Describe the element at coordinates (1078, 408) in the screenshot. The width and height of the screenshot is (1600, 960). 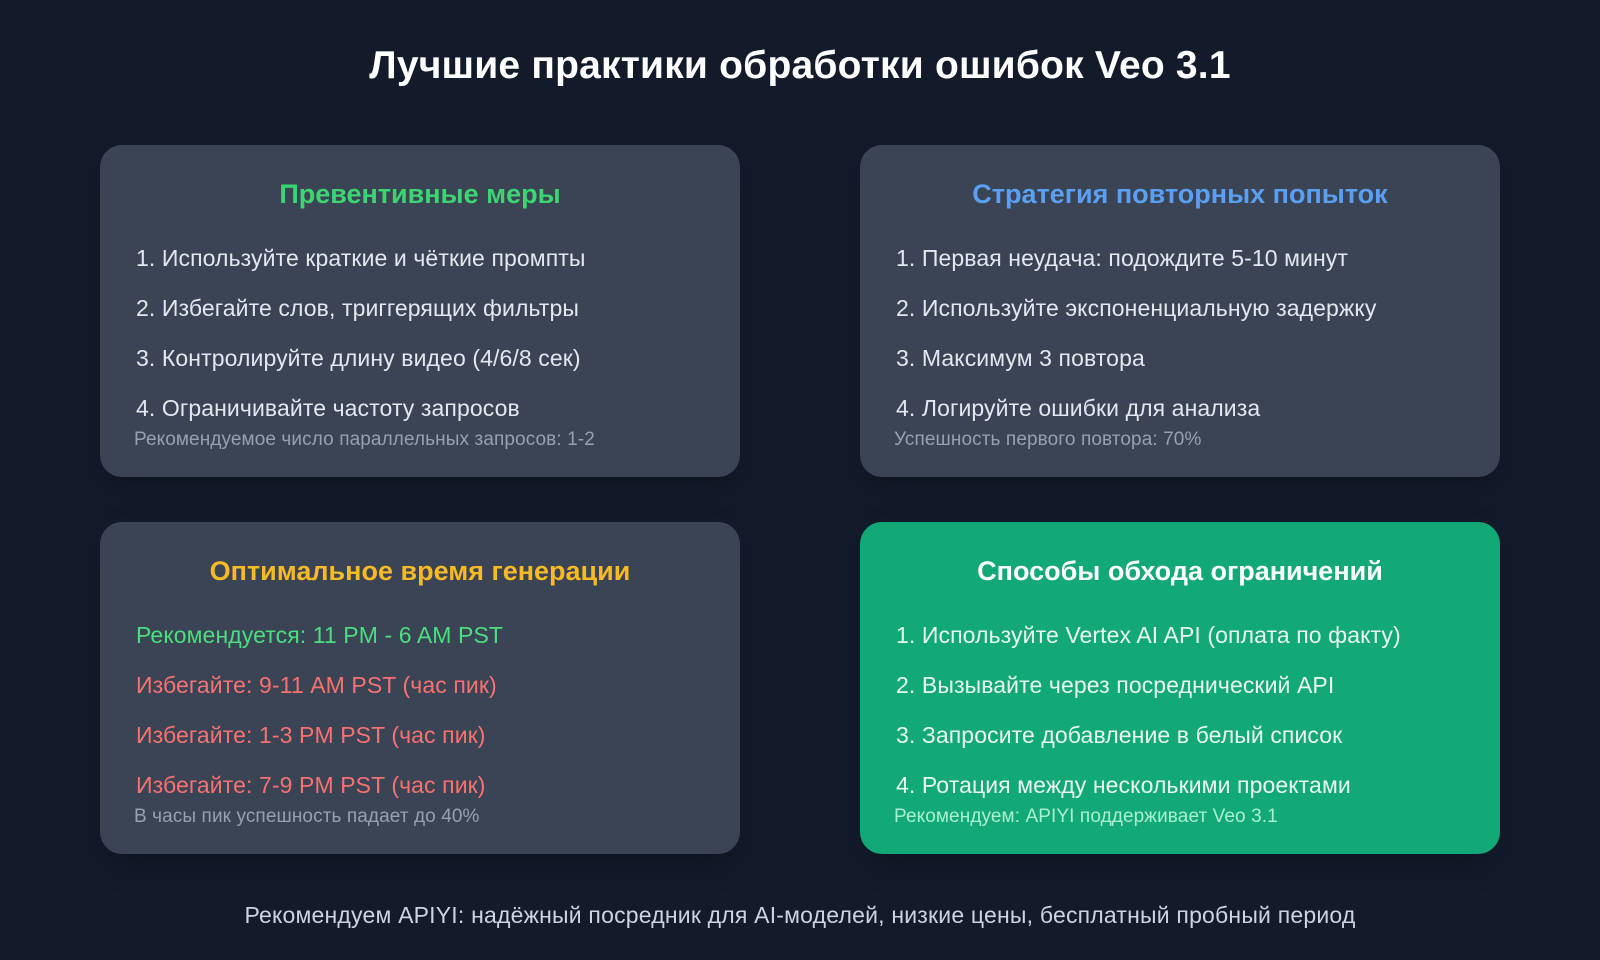
I see `list-item: 4. Логируйте ошибки для анализа` at that location.